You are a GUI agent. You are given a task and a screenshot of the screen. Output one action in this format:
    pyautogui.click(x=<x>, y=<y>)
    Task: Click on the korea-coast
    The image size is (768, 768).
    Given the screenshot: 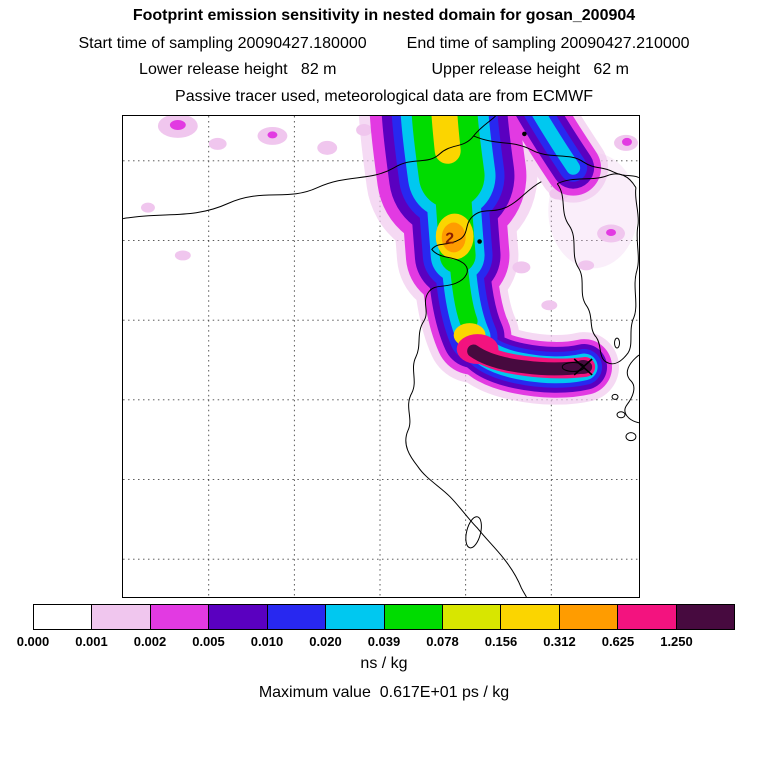 What is the action you would take?
    pyautogui.click(x=597, y=274)
    